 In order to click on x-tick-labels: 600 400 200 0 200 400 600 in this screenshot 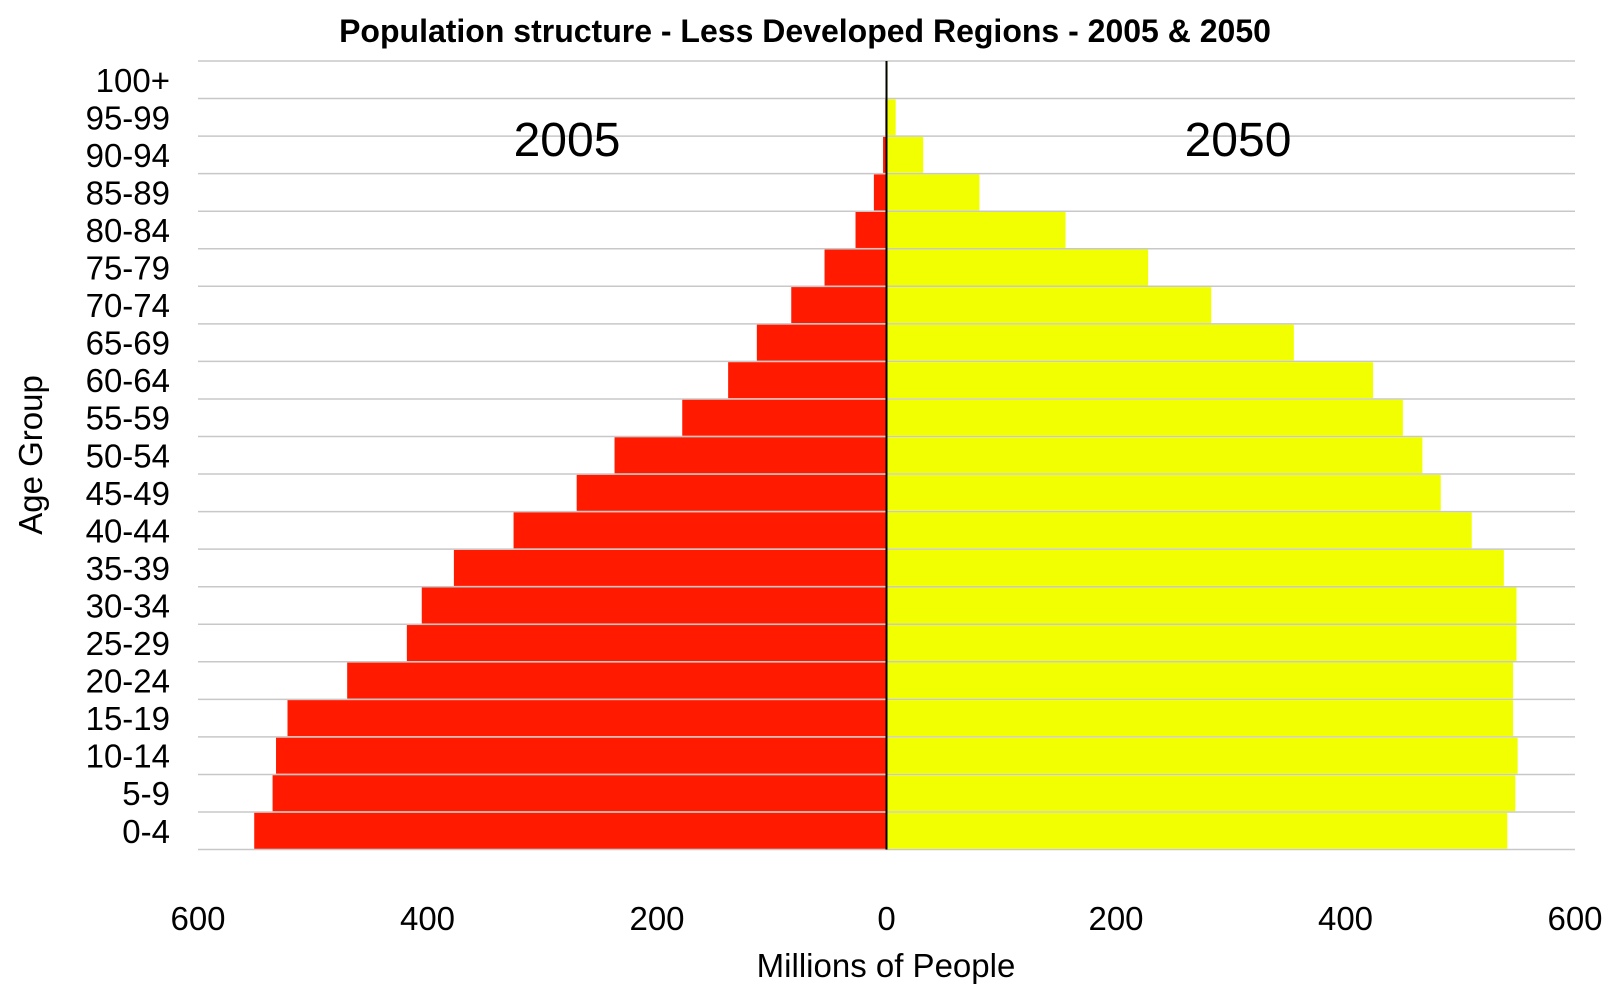, I will do `click(886, 918)`.